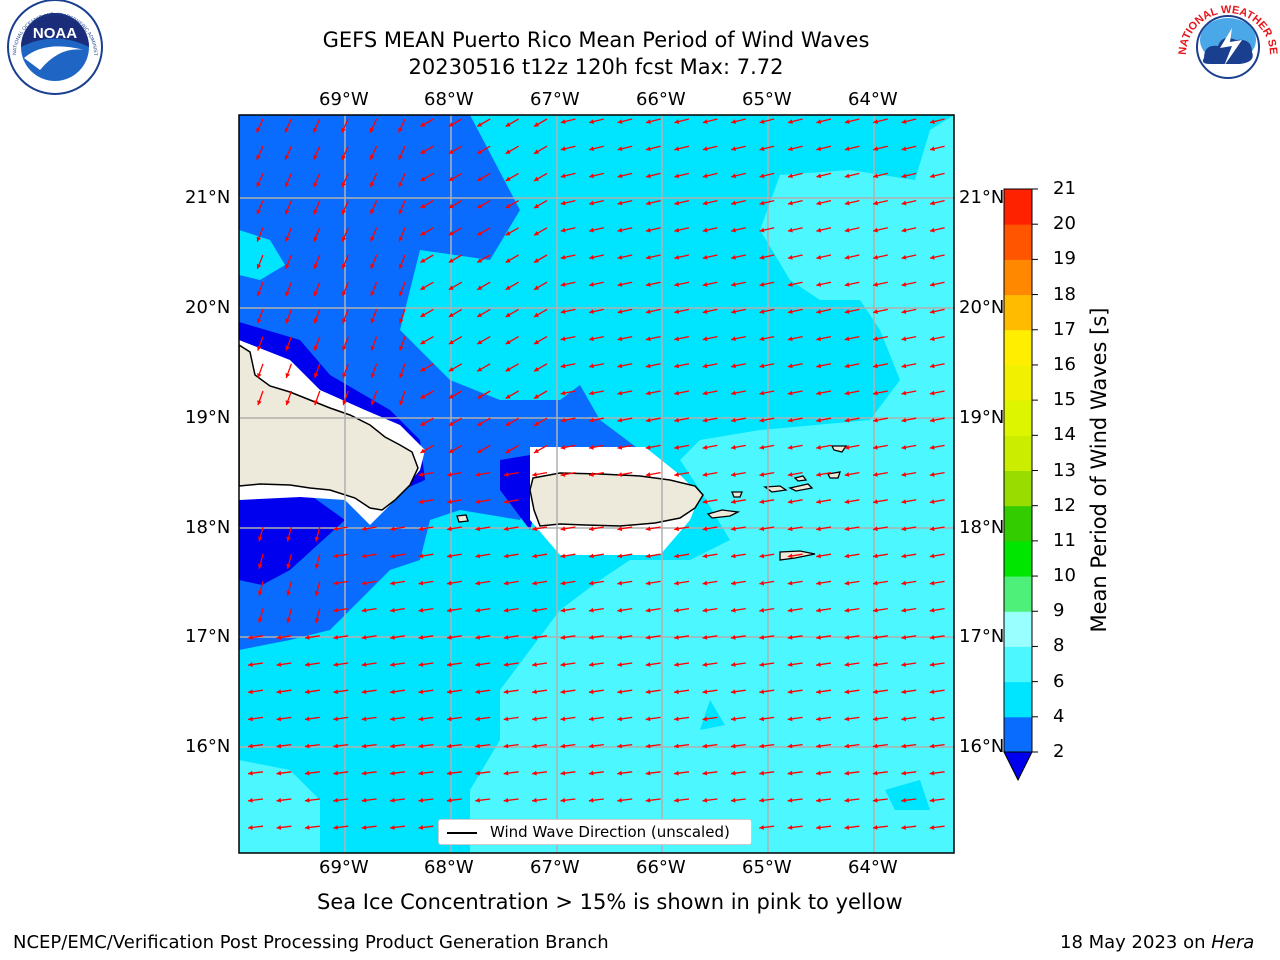  Describe the element at coordinates (208, 307) in the screenshot. I see `lat-label-left: 20°N` at that location.